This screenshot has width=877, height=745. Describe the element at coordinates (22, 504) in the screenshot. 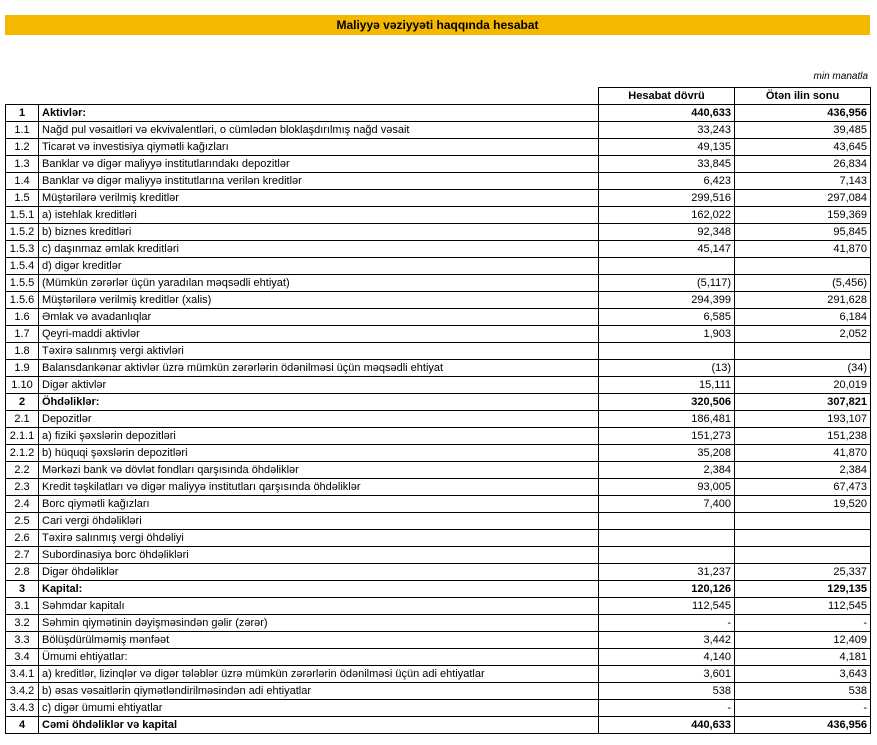

I see `row-number: 2.4` at that location.